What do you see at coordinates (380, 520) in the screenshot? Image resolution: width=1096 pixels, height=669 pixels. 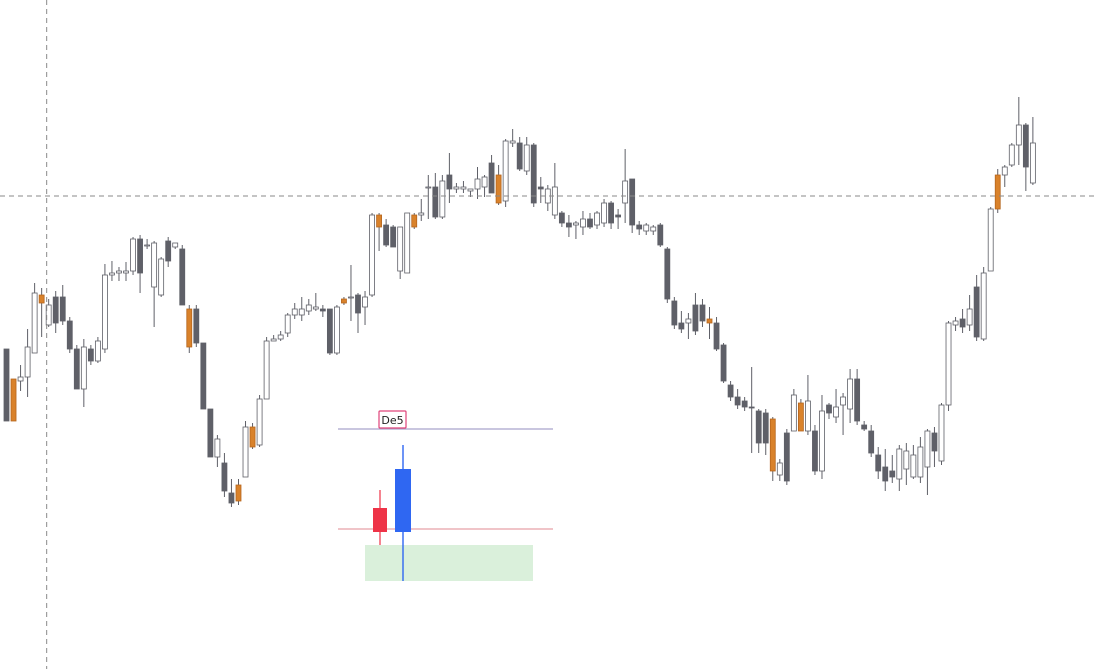 I see `pattern-bear-body` at bounding box center [380, 520].